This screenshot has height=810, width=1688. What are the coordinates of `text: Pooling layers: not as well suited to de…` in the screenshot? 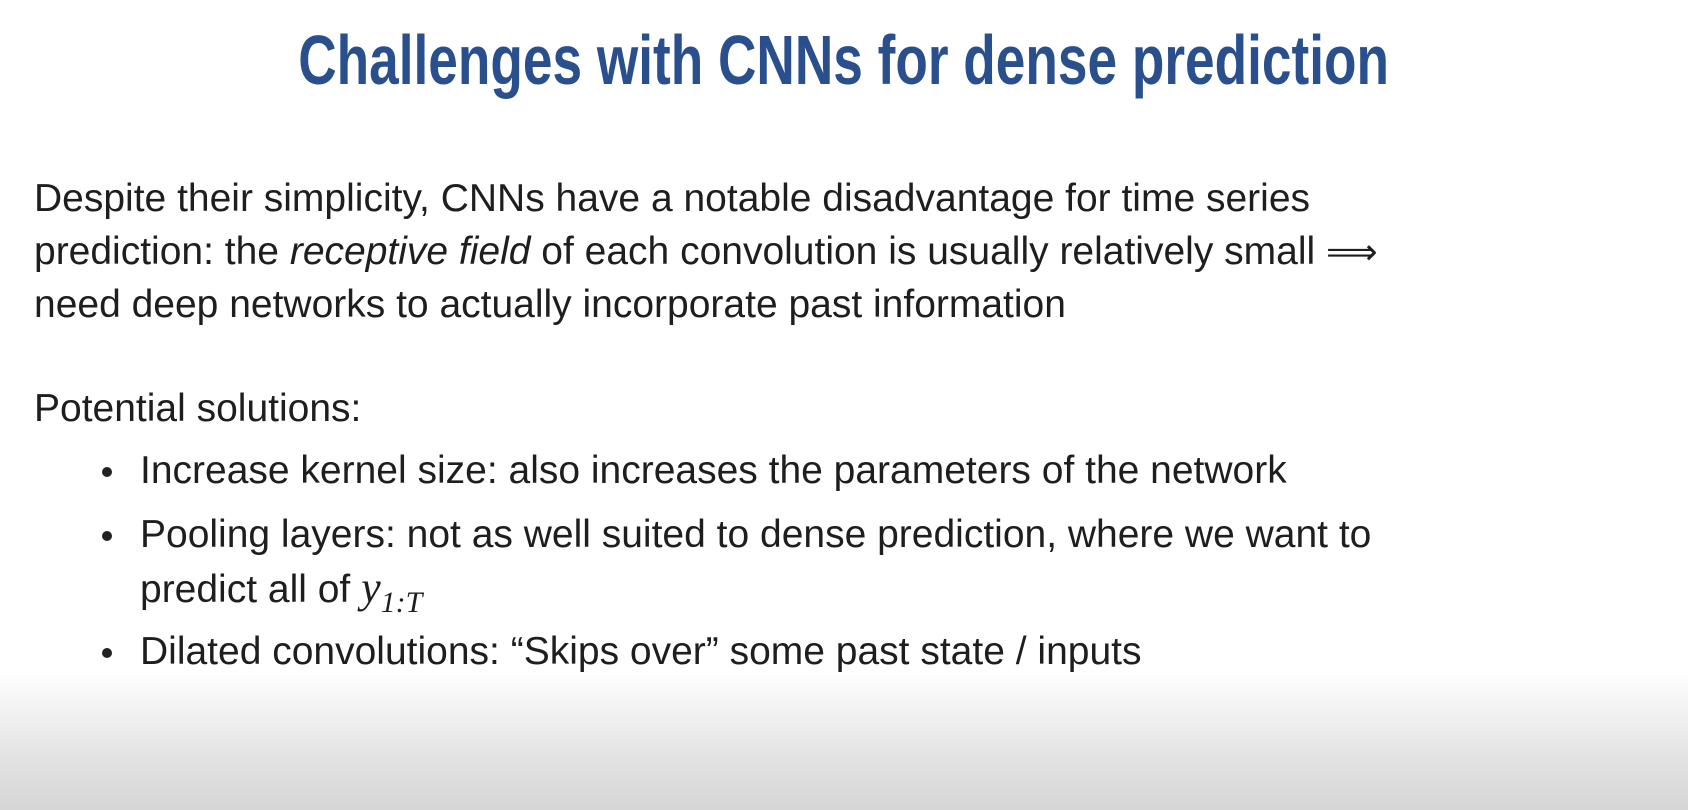 It's located at (756, 534).